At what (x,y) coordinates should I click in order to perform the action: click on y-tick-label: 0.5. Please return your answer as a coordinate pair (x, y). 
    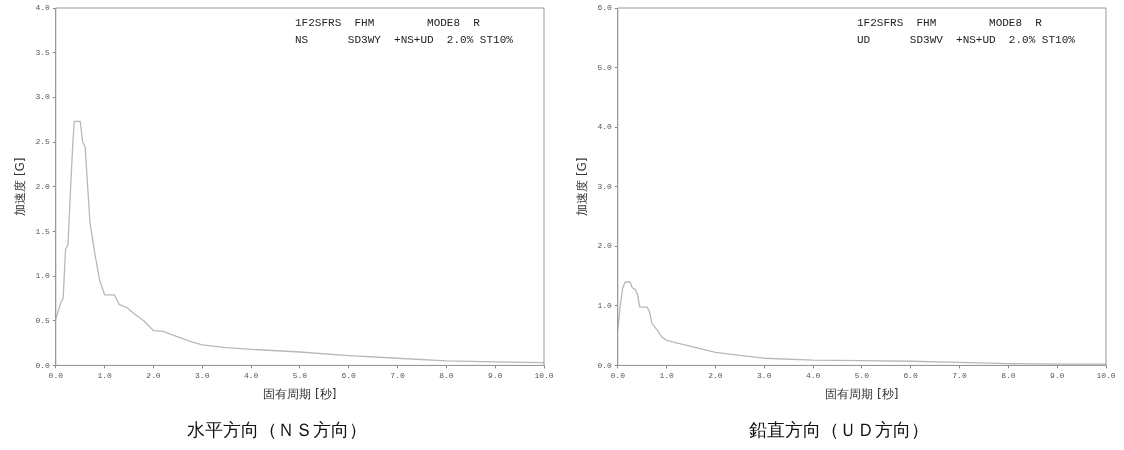
    Looking at the image, I should click on (42, 320).